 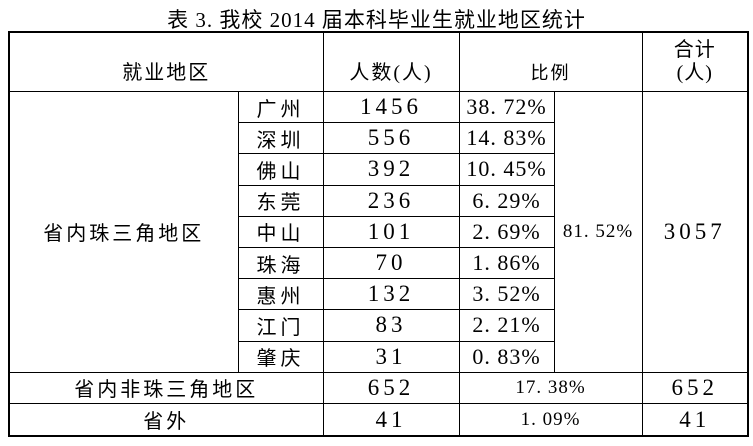 What do you see at coordinates (694, 73) in the screenshot?
I see `header-total-line2: (人)` at bounding box center [694, 73].